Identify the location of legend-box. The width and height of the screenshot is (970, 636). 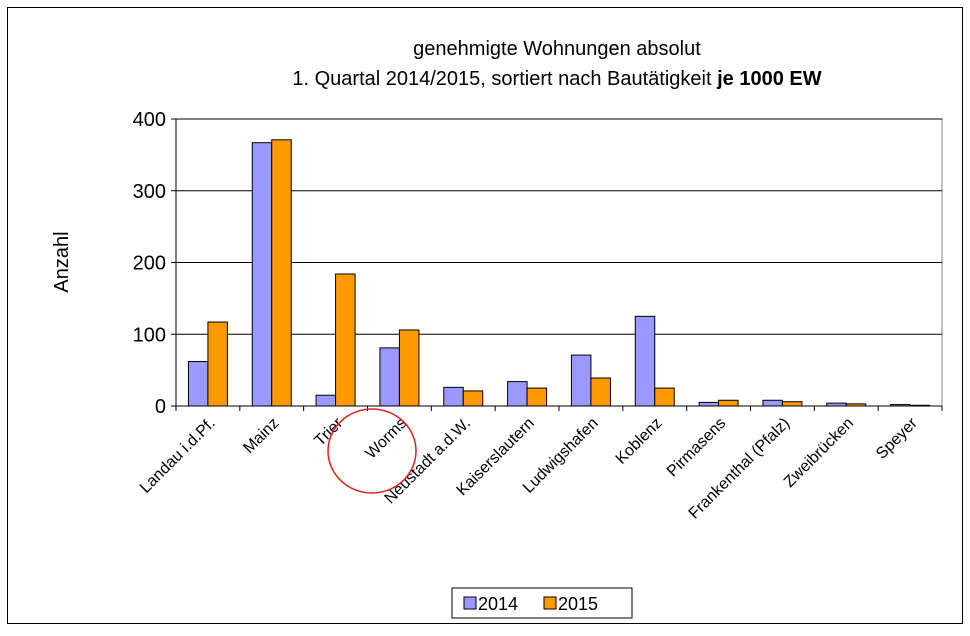
(542, 603).